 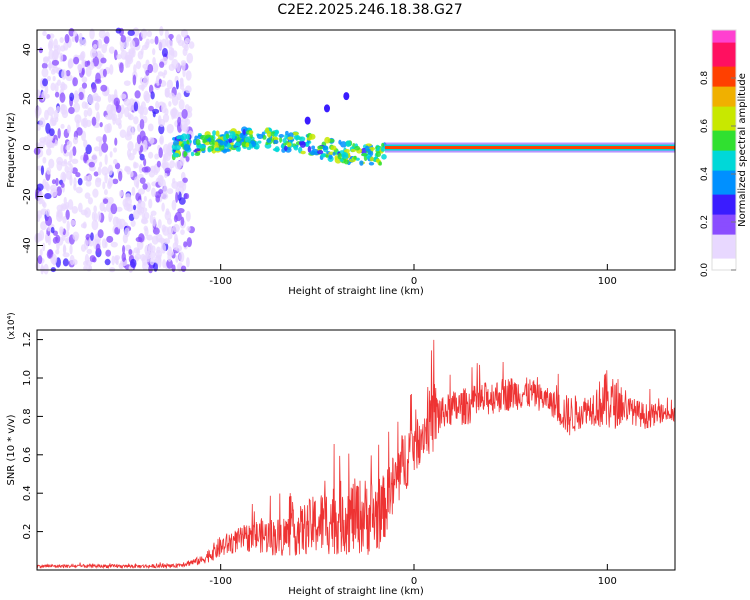 What do you see at coordinates (369, 10) in the screenshot?
I see `figure-title: C2E2.2025.246.18.38.G27` at bounding box center [369, 10].